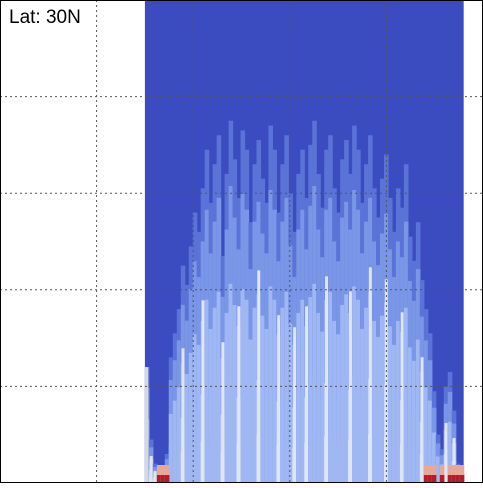 This screenshot has width=483, height=488. What do you see at coordinates (146, 425) in the screenshot?
I see `missing-data-cell` at bounding box center [146, 425].